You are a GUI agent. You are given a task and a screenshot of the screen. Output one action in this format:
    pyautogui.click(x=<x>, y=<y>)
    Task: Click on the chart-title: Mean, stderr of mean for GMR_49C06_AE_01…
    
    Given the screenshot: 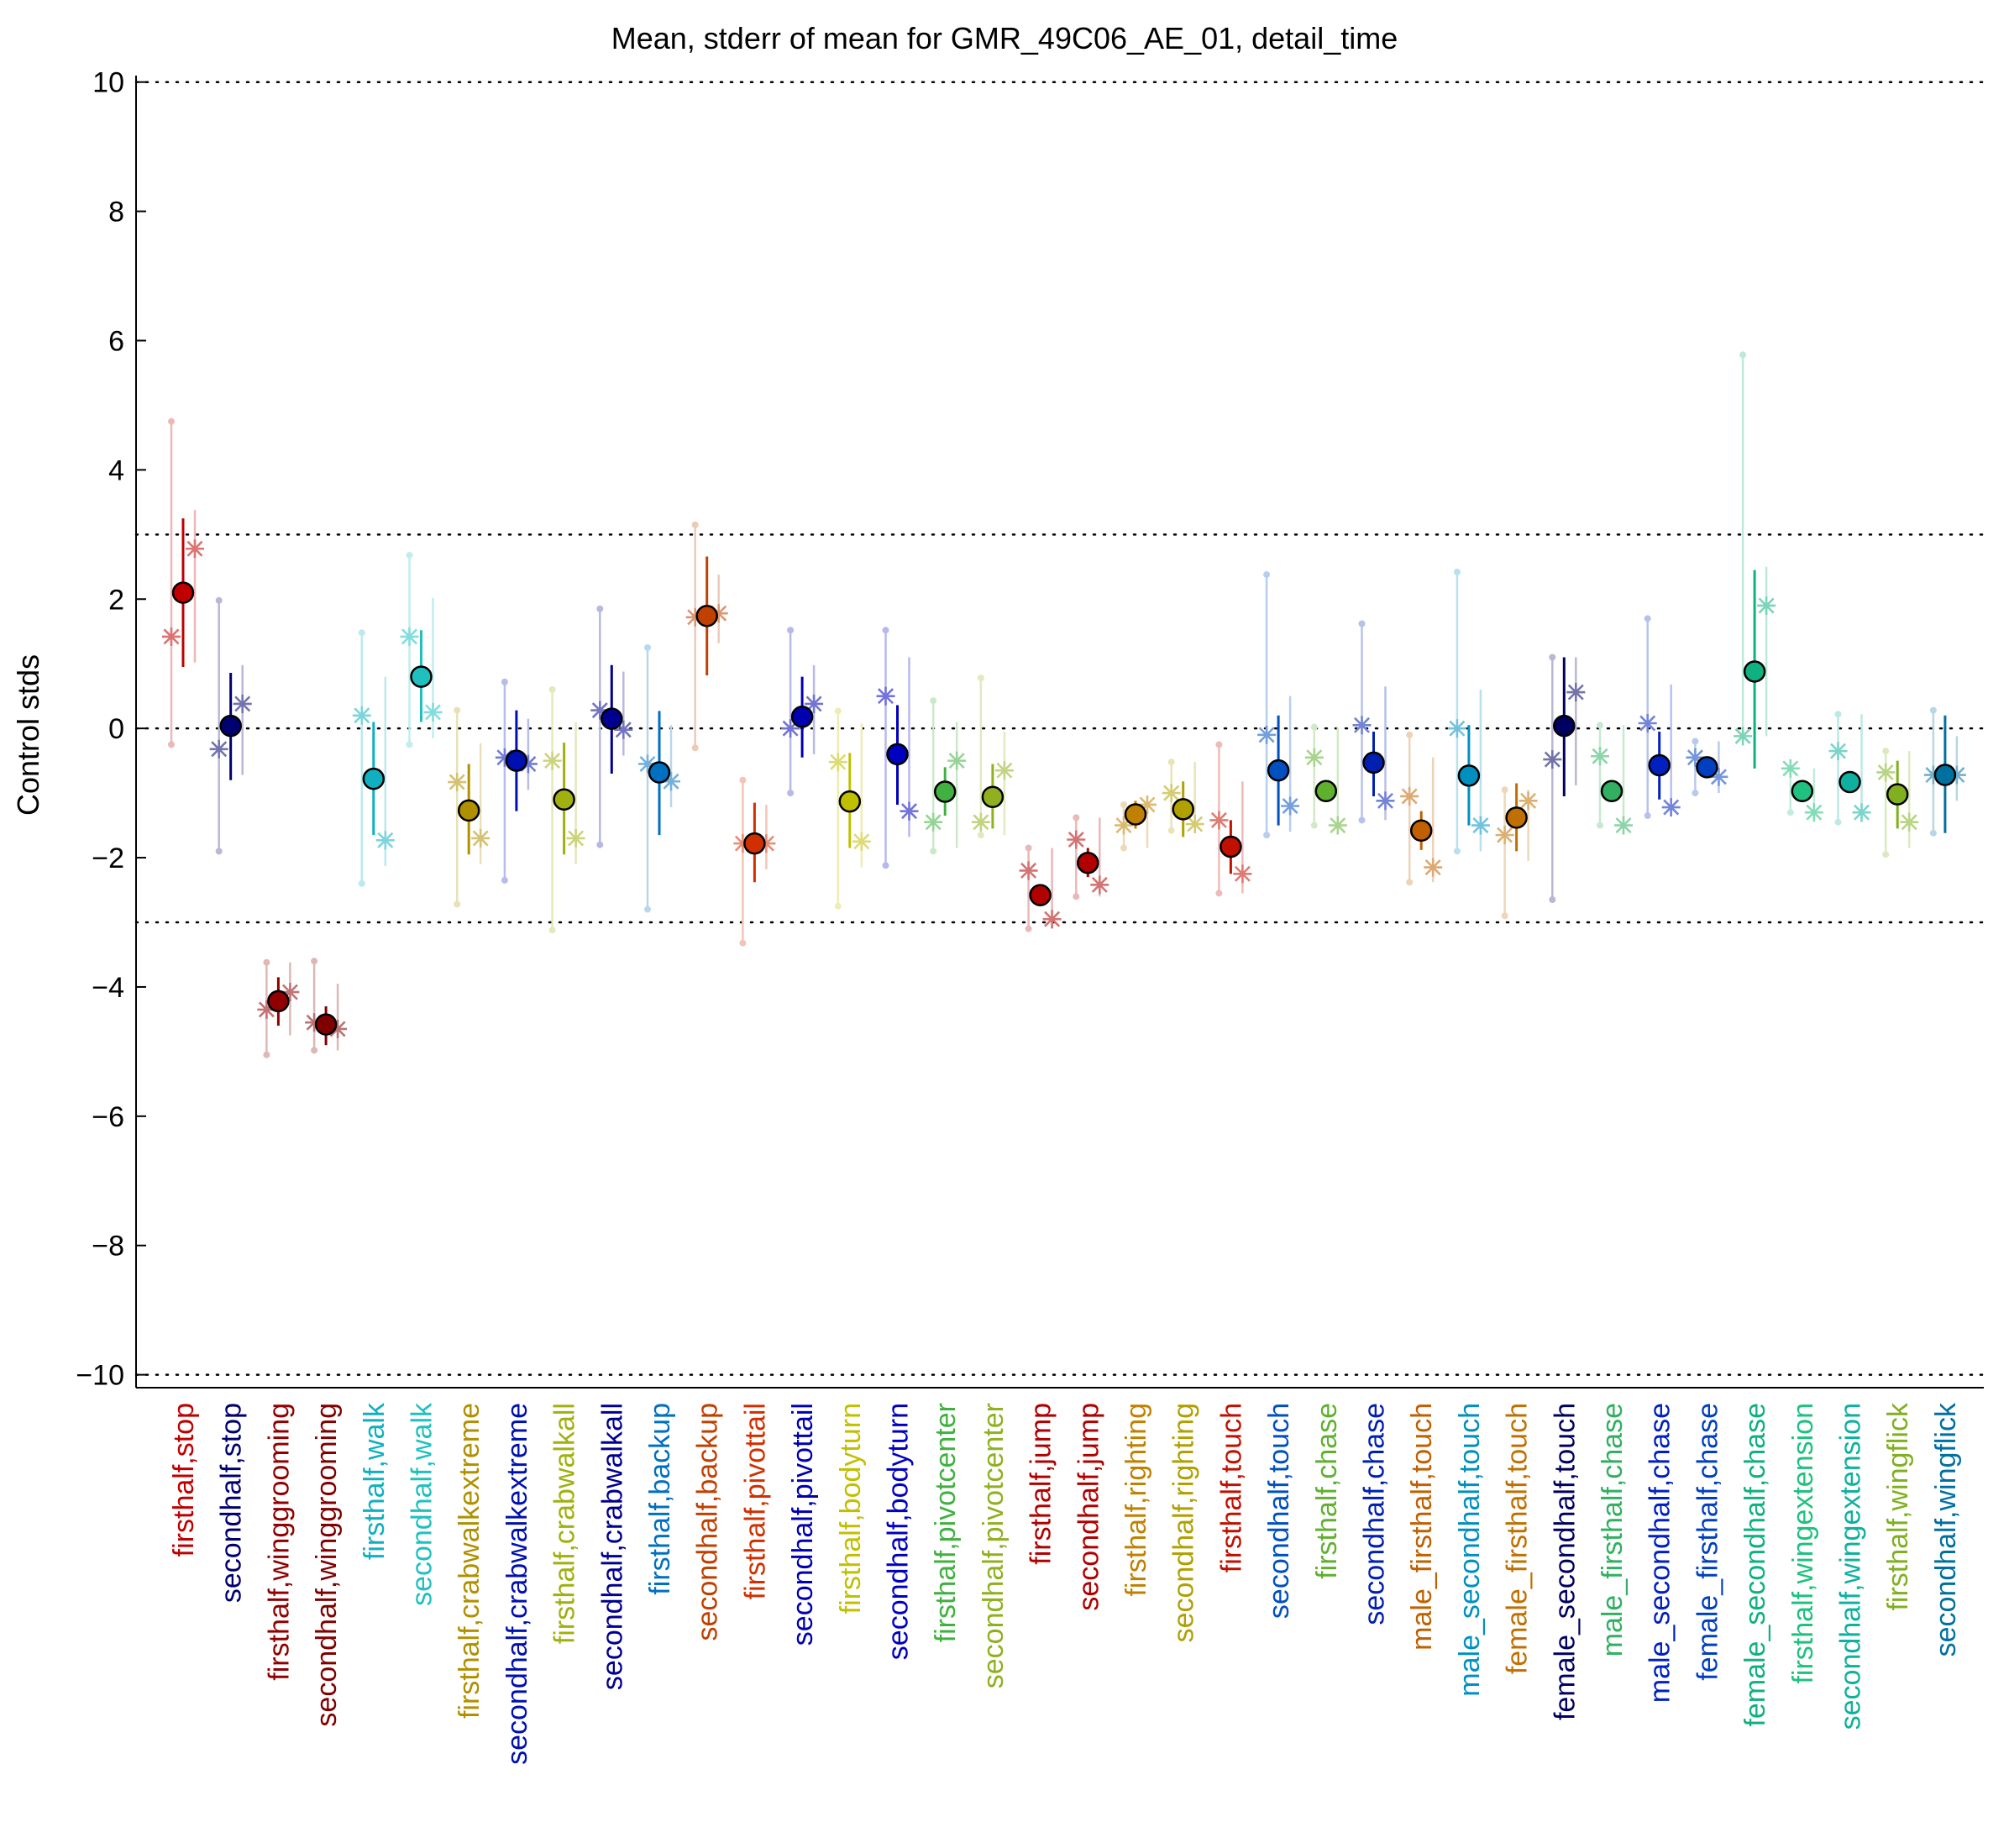 What is the action you would take?
    pyautogui.click(x=1004, y=38)
    